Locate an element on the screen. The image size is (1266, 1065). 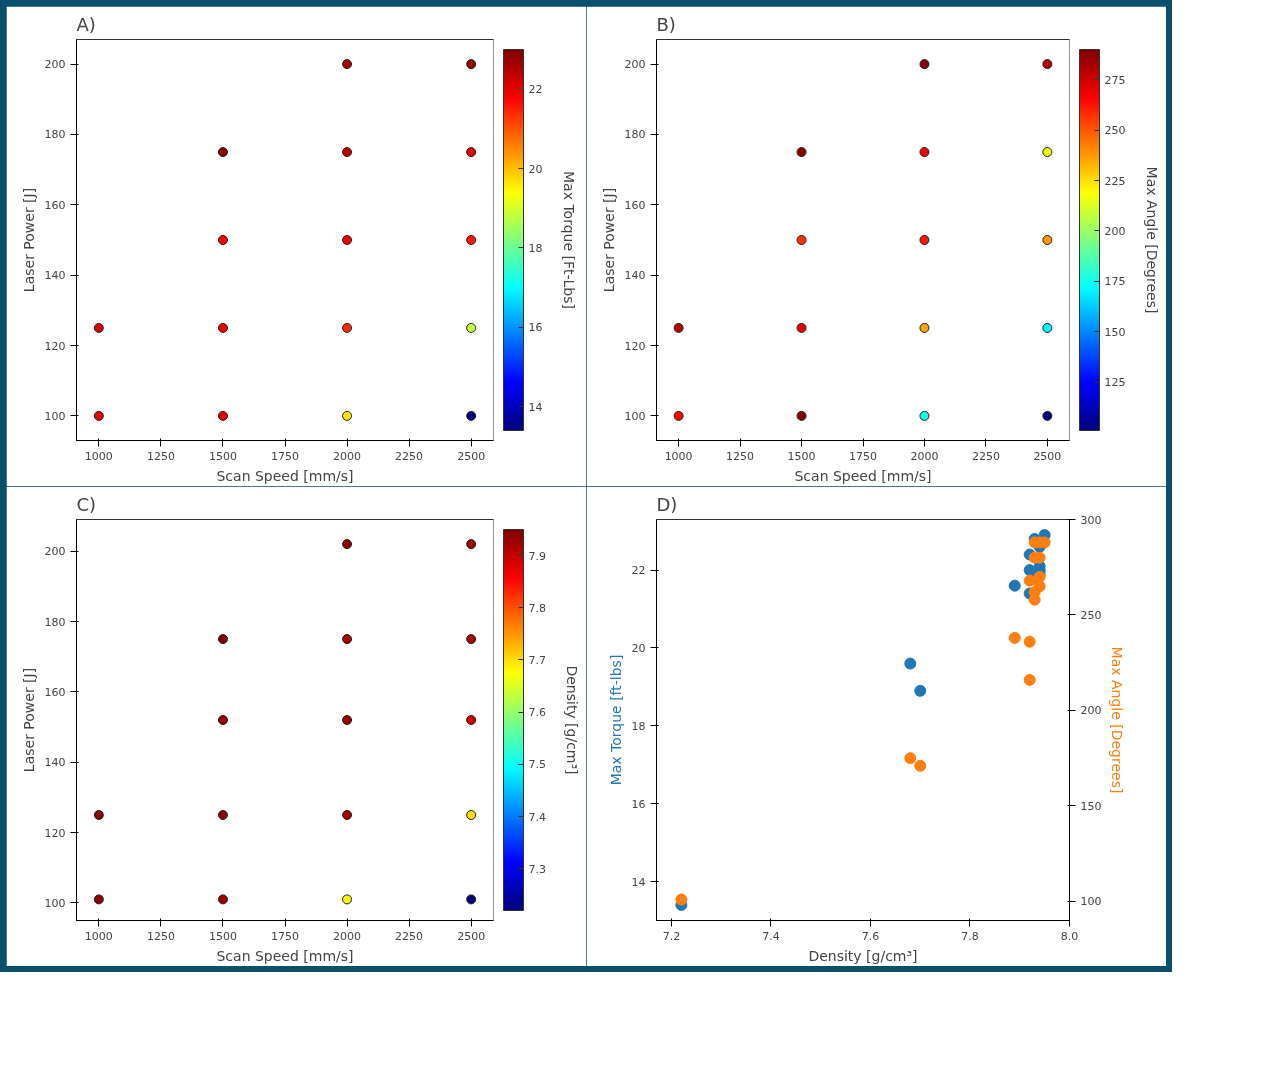
y2-tick-label: 150 is located at coordinates (1091, 806).